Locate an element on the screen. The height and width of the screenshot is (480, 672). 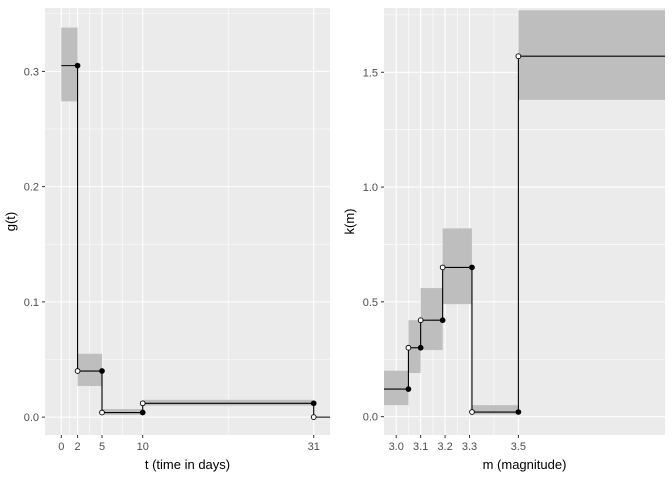
x-tick-label: 3.0 is located at coordinates (396, 447).